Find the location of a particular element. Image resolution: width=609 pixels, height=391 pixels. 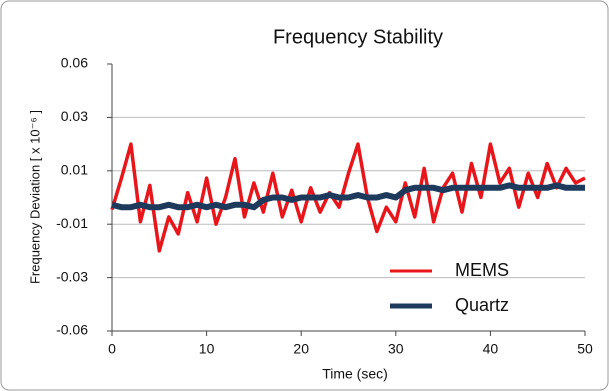

y-tick-label: -0.01 is located at coordinates (72, 223).